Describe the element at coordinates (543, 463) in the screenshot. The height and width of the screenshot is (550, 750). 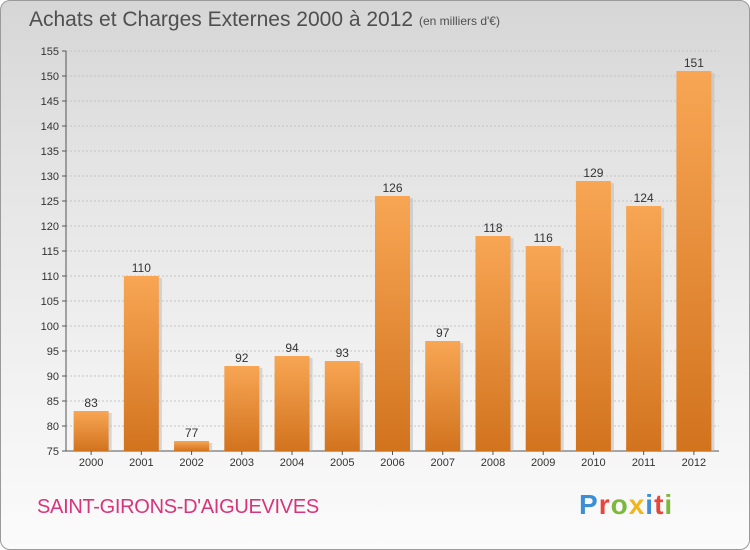
I see `x-tick-label-2009: 2009` at that location.